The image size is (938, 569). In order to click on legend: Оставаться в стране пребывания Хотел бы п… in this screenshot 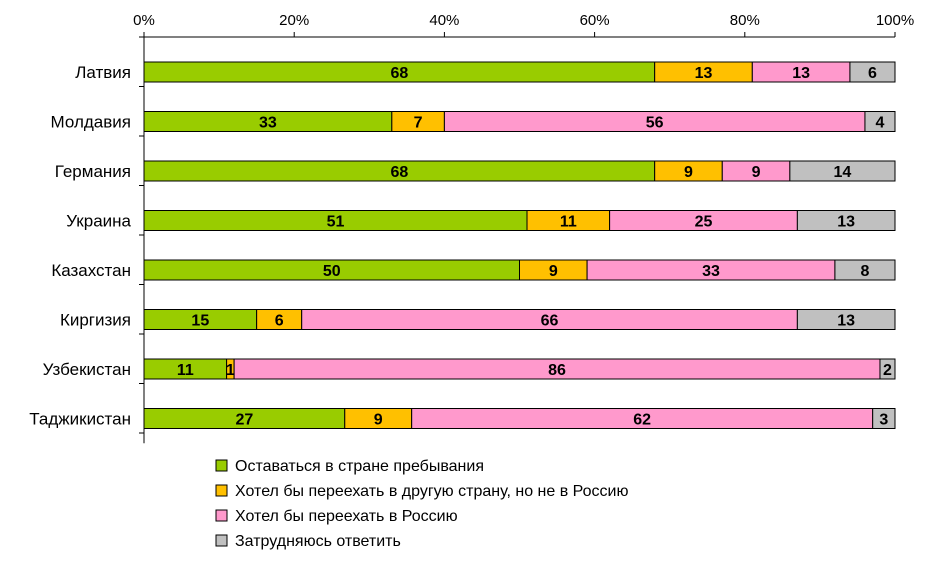, I will do `click(421, 504)`.